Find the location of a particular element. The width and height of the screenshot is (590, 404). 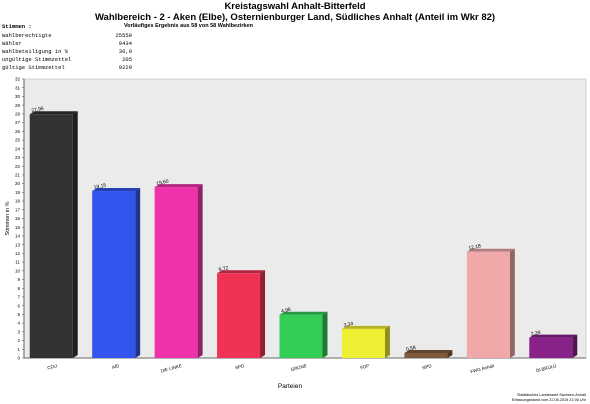

data-label: 27,96 is located at coordinates (38, 110).